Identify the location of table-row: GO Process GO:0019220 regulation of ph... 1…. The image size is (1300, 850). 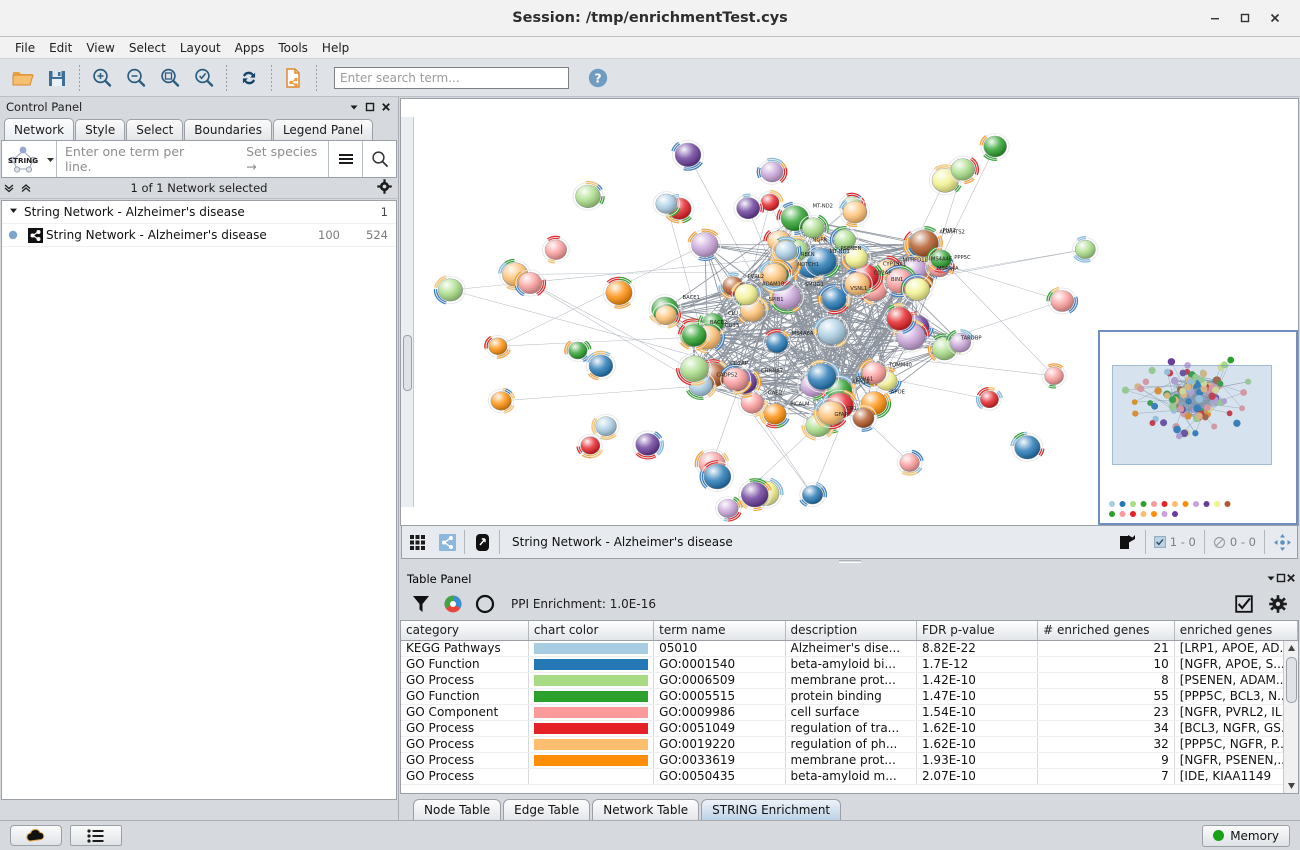
(849, 744).